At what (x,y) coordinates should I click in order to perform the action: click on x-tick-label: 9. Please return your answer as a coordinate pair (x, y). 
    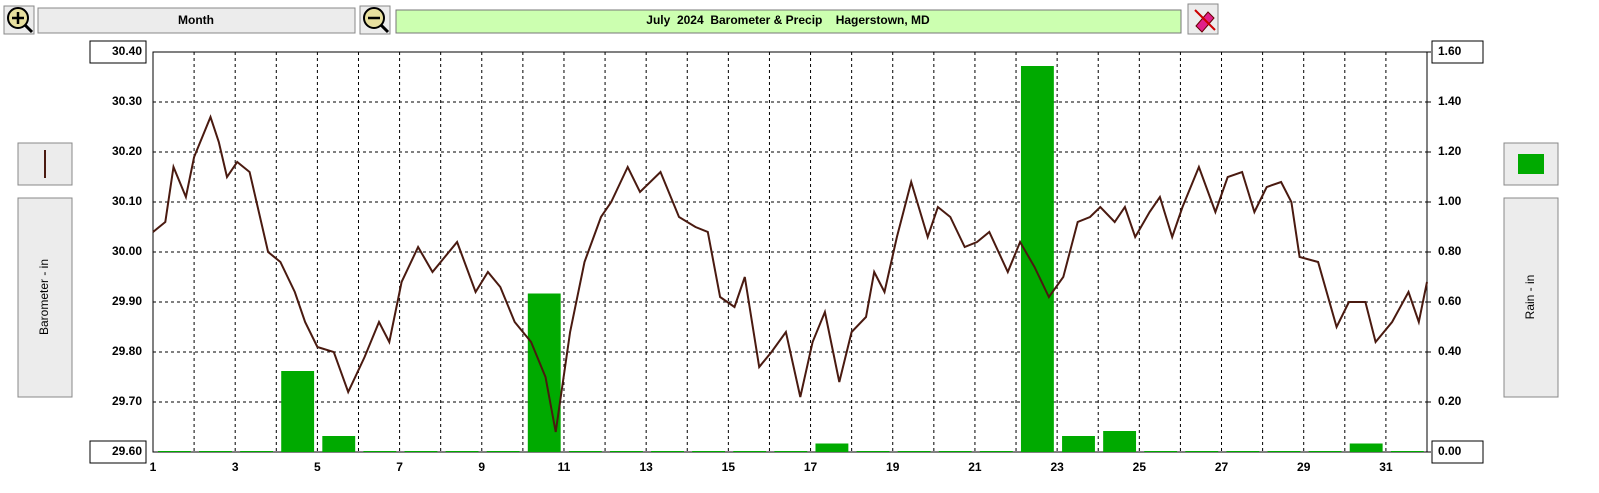
    Looking at the image, I should click on (481, 467).